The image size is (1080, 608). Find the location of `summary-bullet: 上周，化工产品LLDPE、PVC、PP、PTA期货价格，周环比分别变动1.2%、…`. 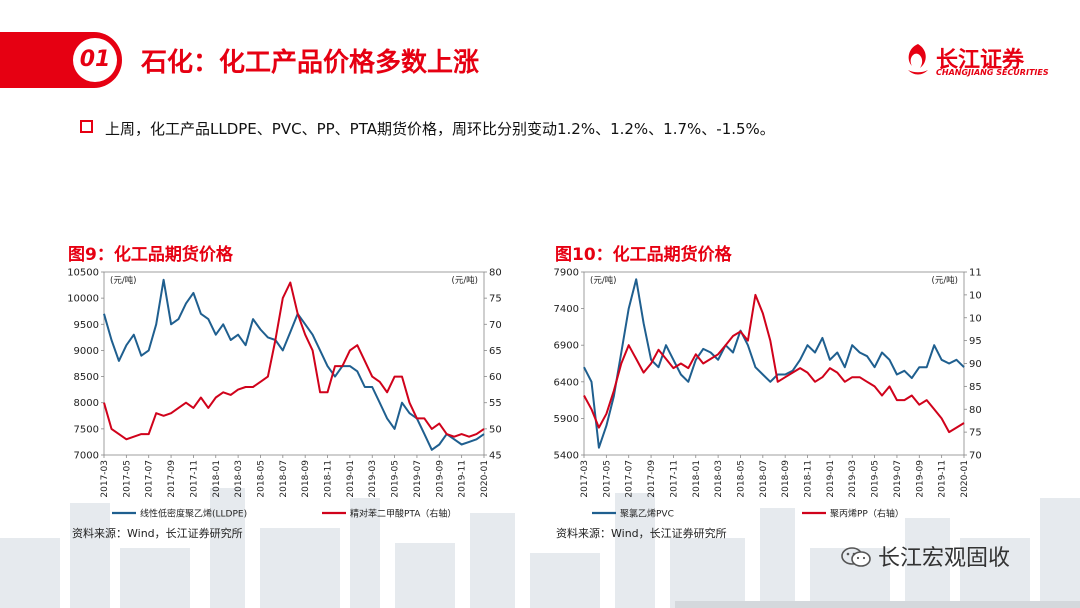

summary-bullet: 上周，化工产品LLDPE、PVC、PP、PTA期货价格，周环比分别变动1.2%、… is located at coordinates (427, 128).